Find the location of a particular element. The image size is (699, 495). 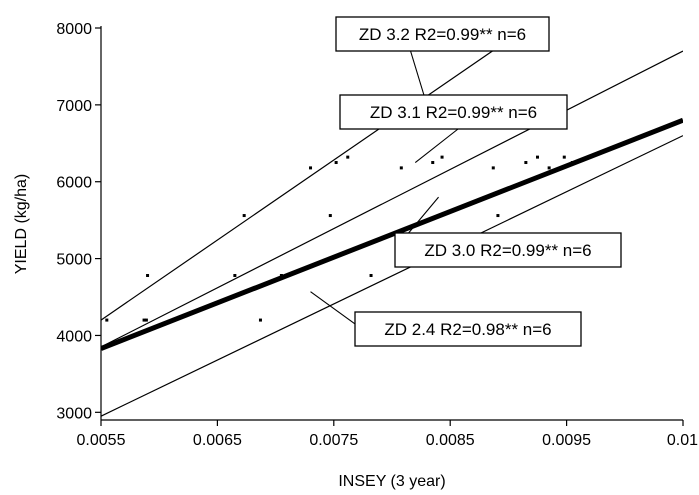

annotation-box: ZD 3.0 R2=0.99** n=6 is located at coordinates (508, 250).